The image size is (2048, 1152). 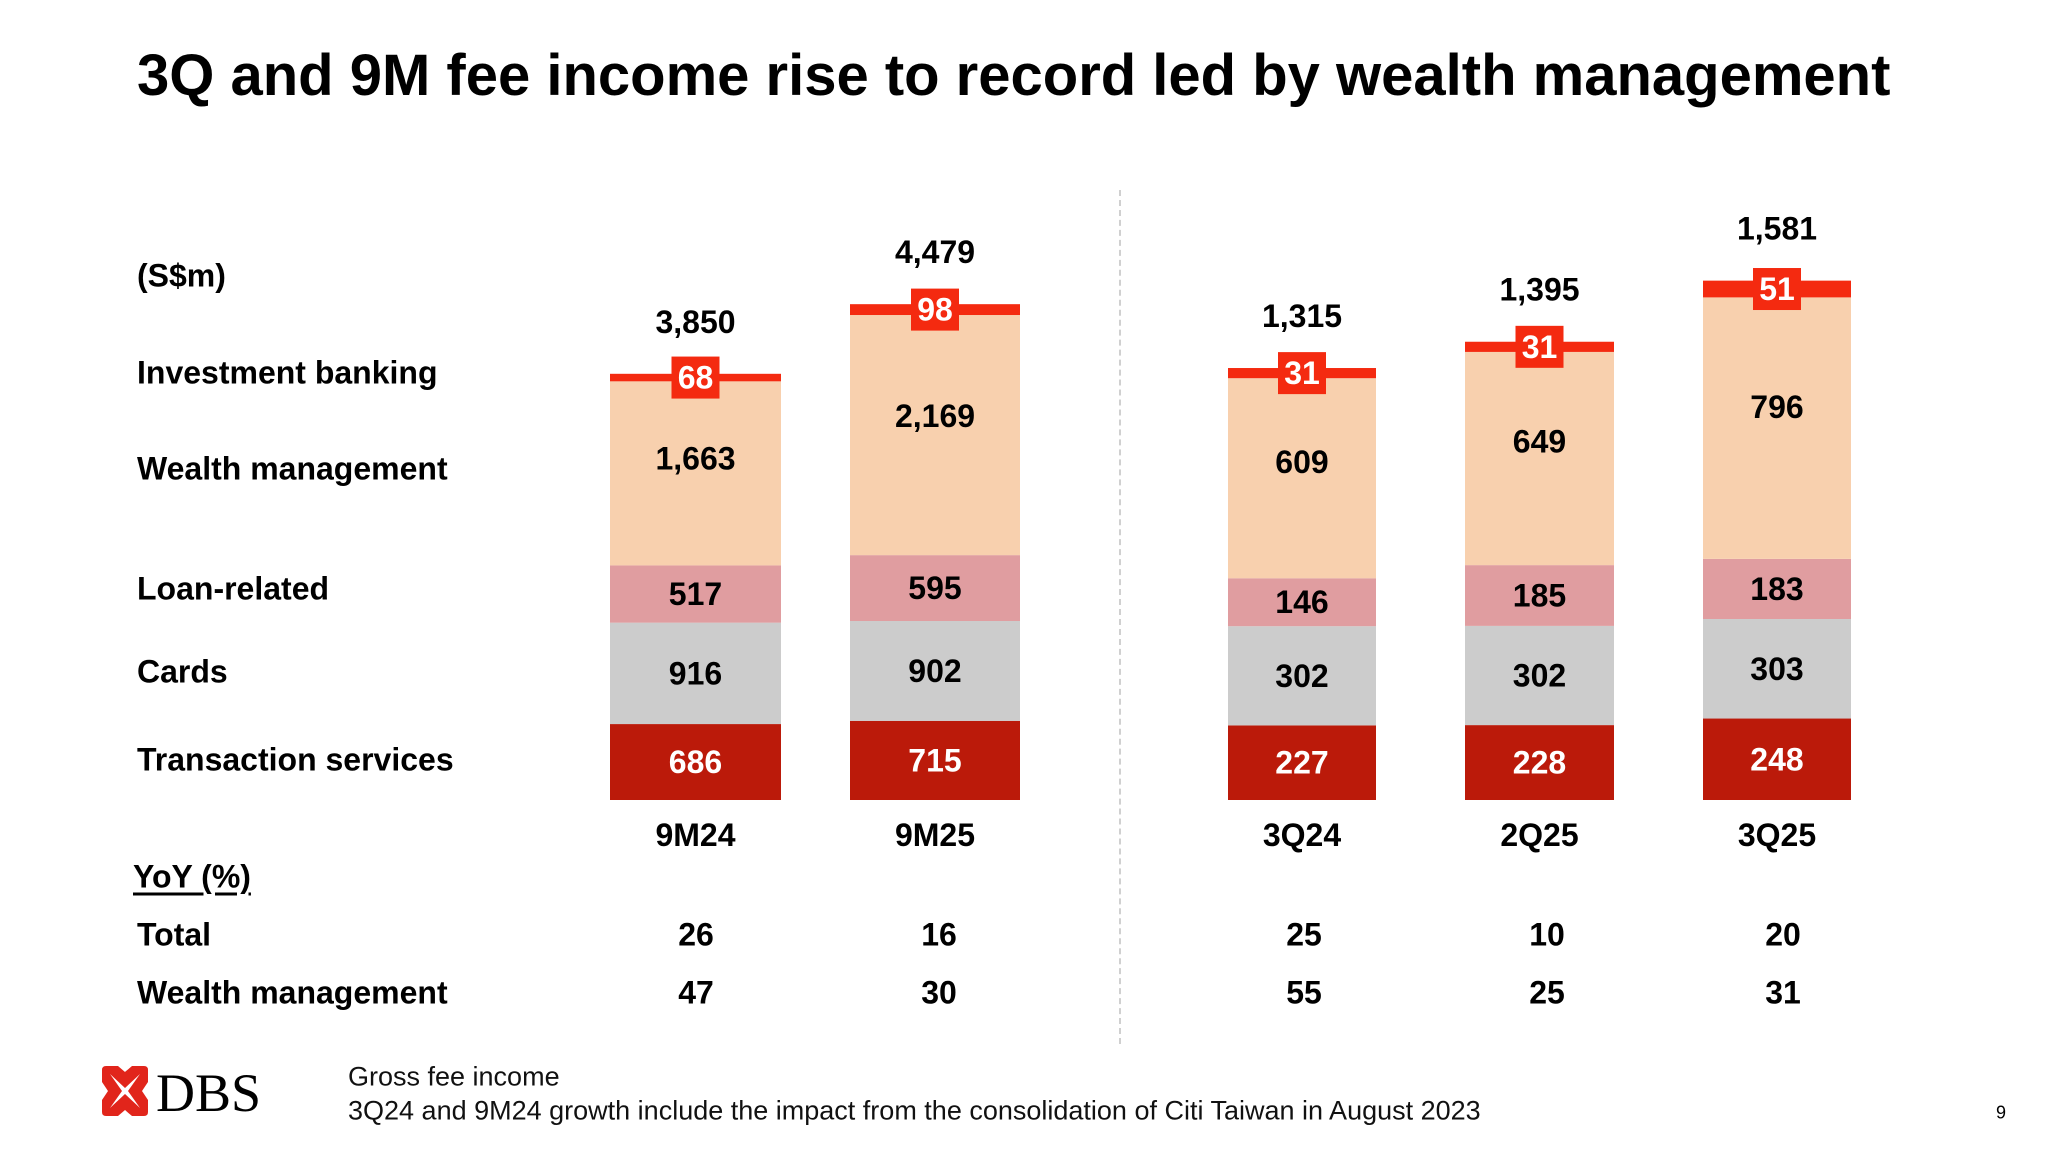 I want to click on value-label-transaction-services: 715, so click(x=934, y=760).